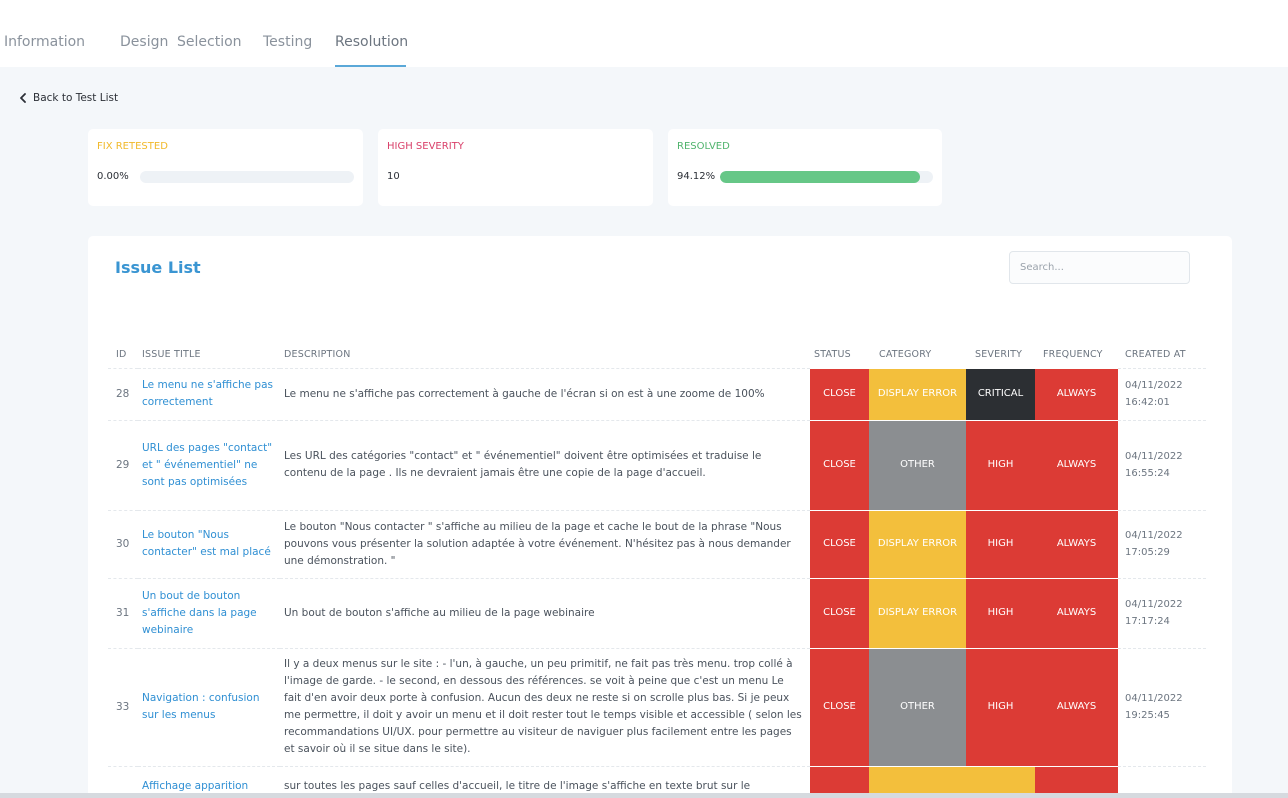 The width and height of the screenshot is (1288, 798). What do you see at coordinates (209, 543) in the screenshot?
I see `issue-title-link: Le bouton "Nous contacter" est mal placé` at bounding box center [209, 543].